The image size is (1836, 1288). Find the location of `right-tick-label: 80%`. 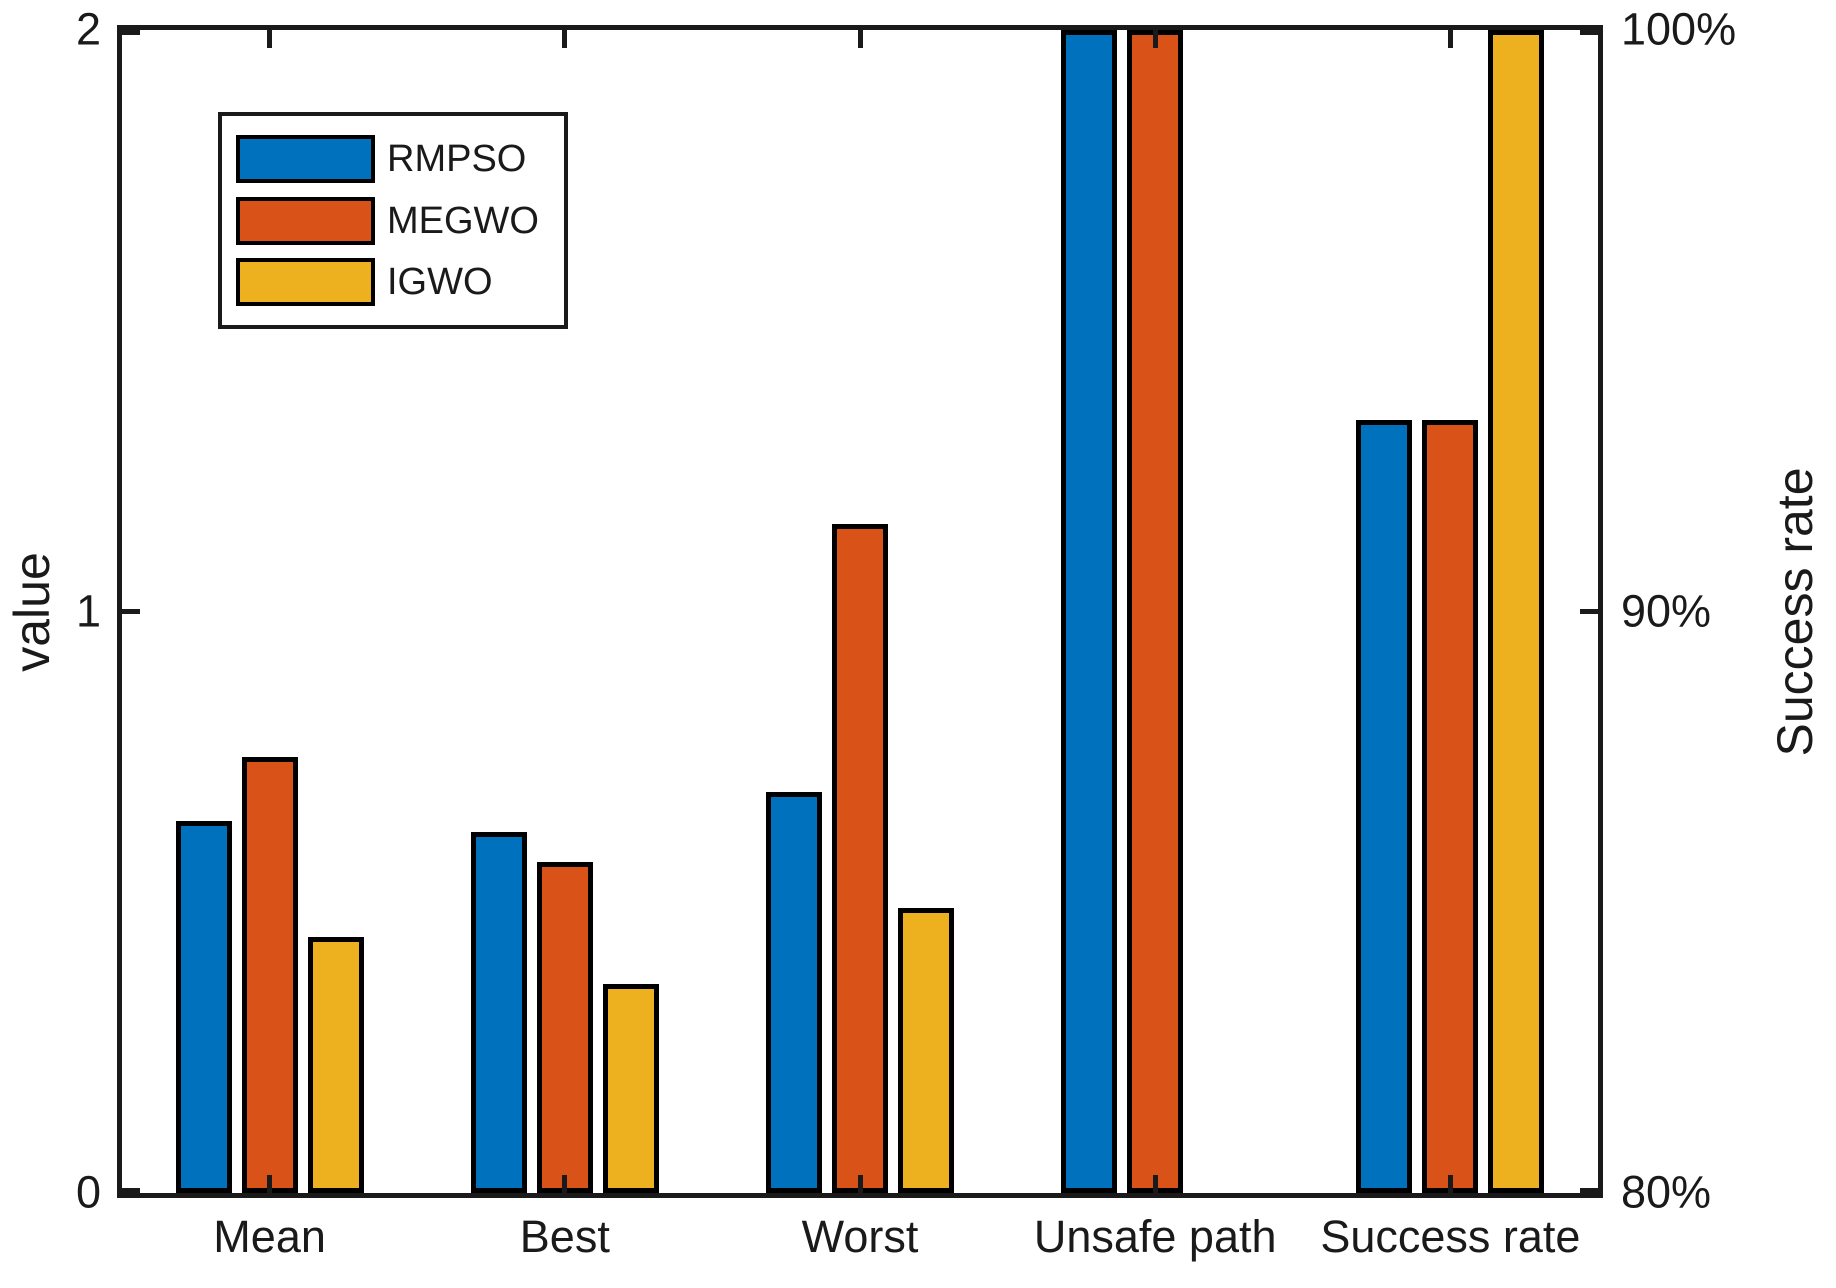

right-tick-label: 80% is located at coordinates (1666, 1192).